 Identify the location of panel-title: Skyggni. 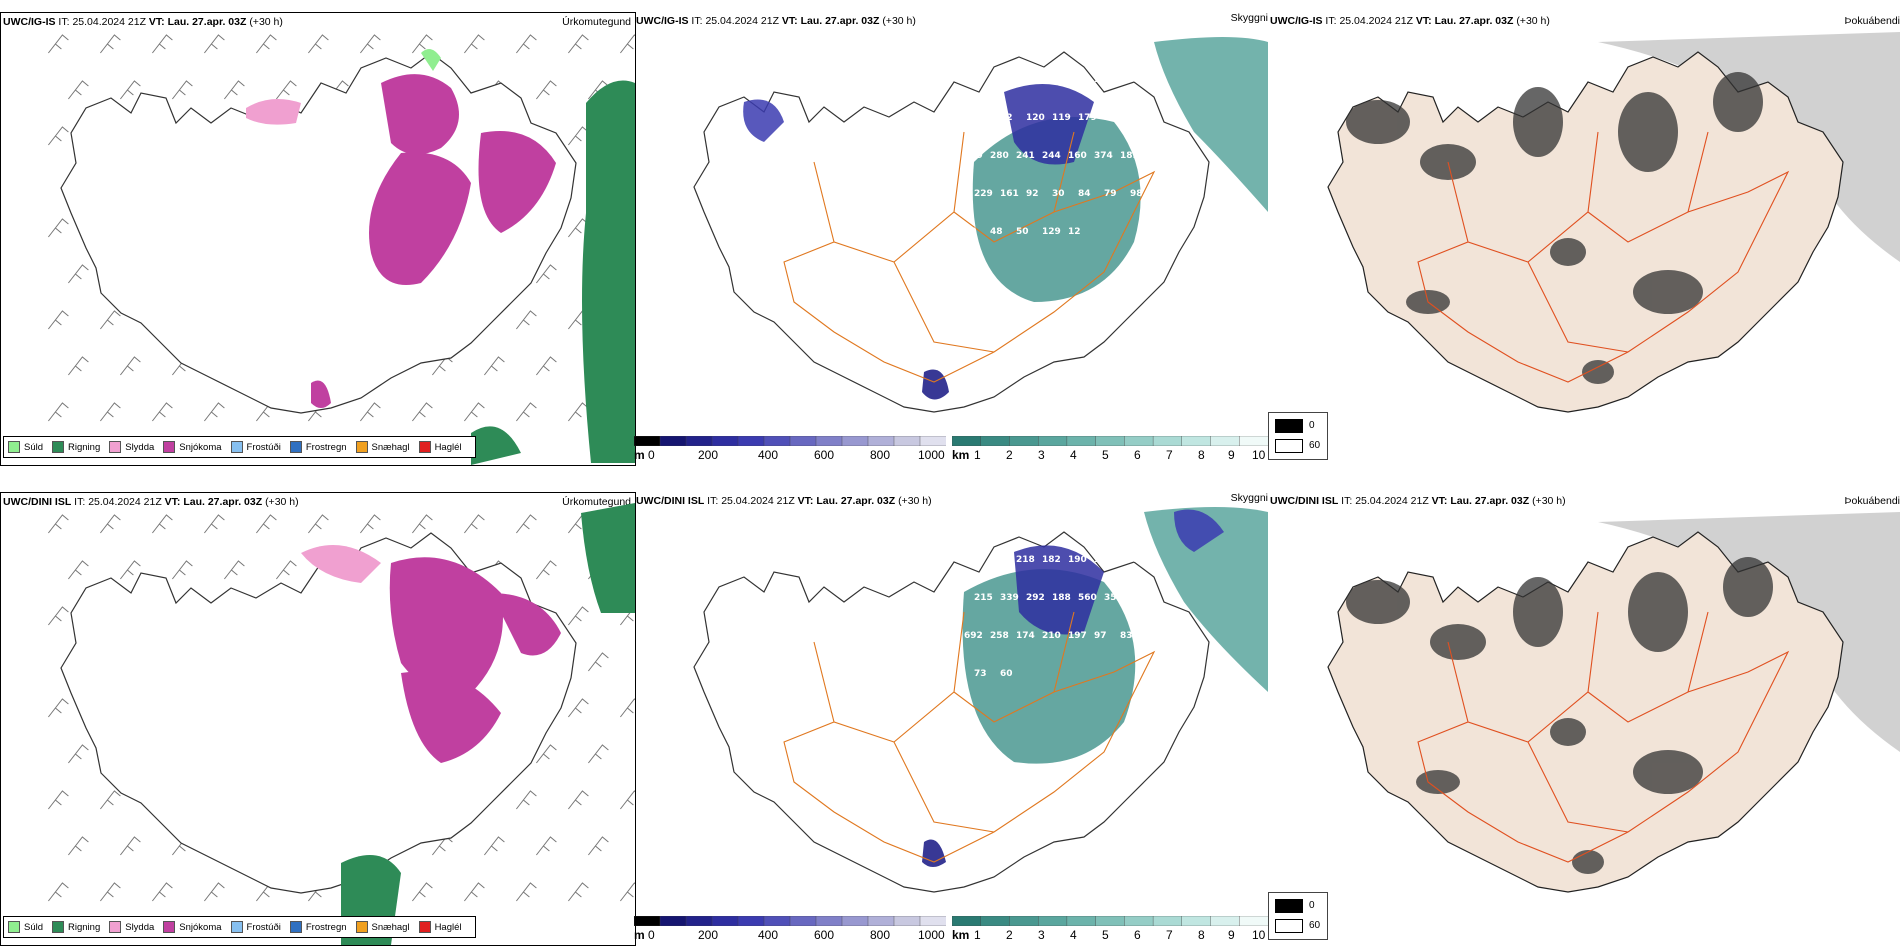
(1249, 498).